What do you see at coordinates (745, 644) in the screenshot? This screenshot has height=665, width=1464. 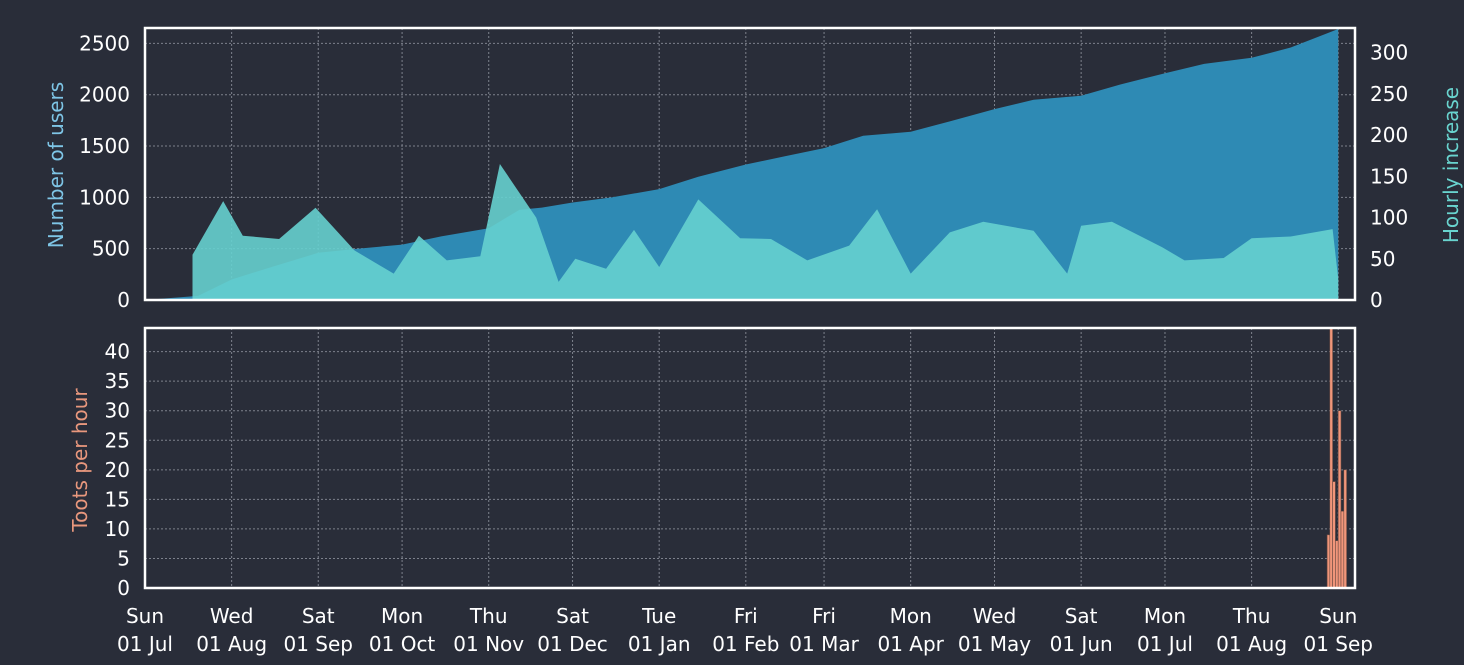 I see `xtick-date-label: 01 Feb` at bounding box center [745, 644].